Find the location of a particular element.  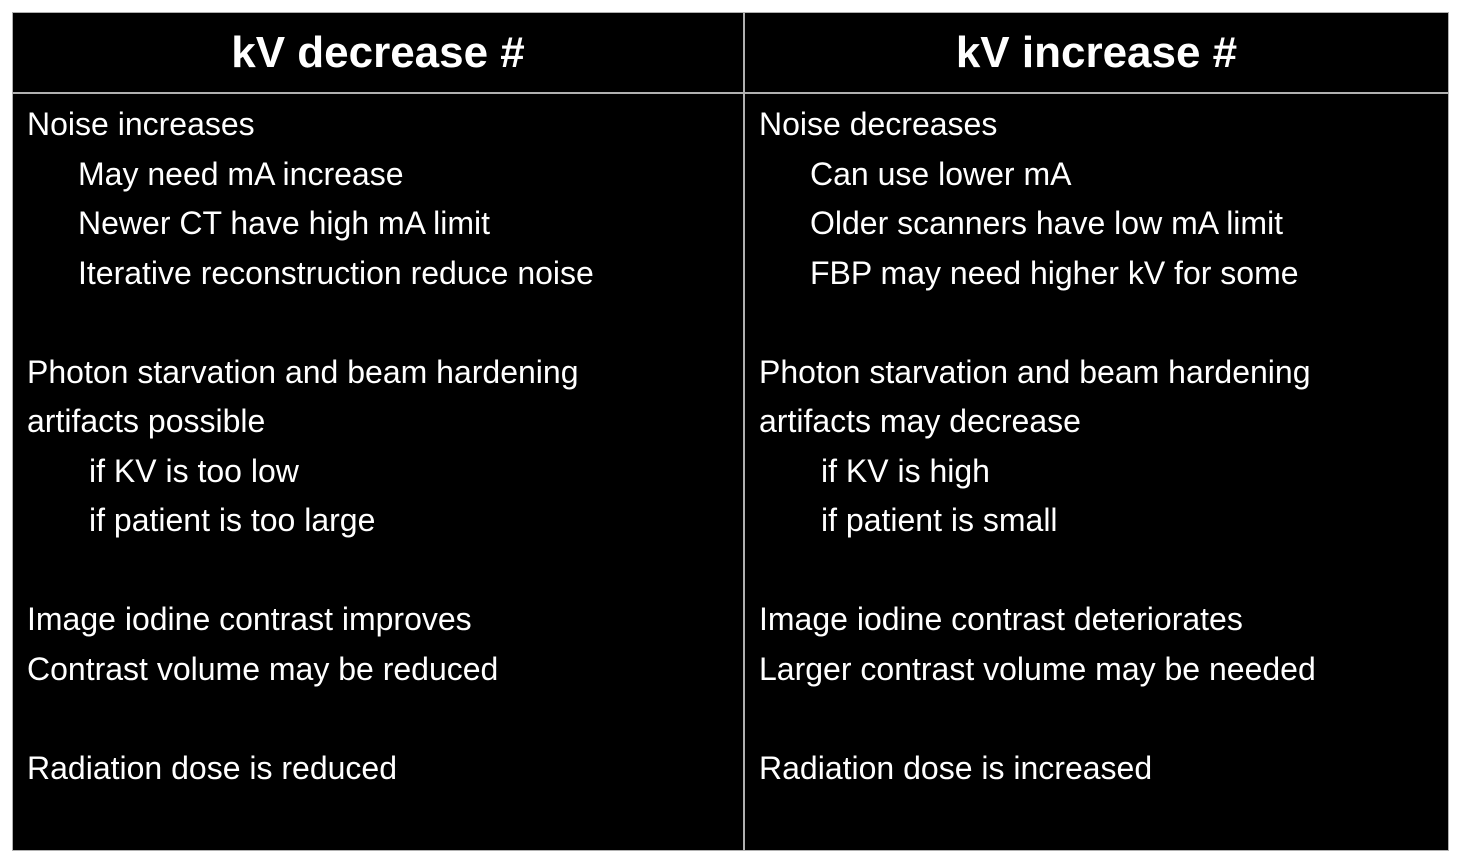

list-item: FBP may need higher kV for some is located at coordinates (1054, 272).